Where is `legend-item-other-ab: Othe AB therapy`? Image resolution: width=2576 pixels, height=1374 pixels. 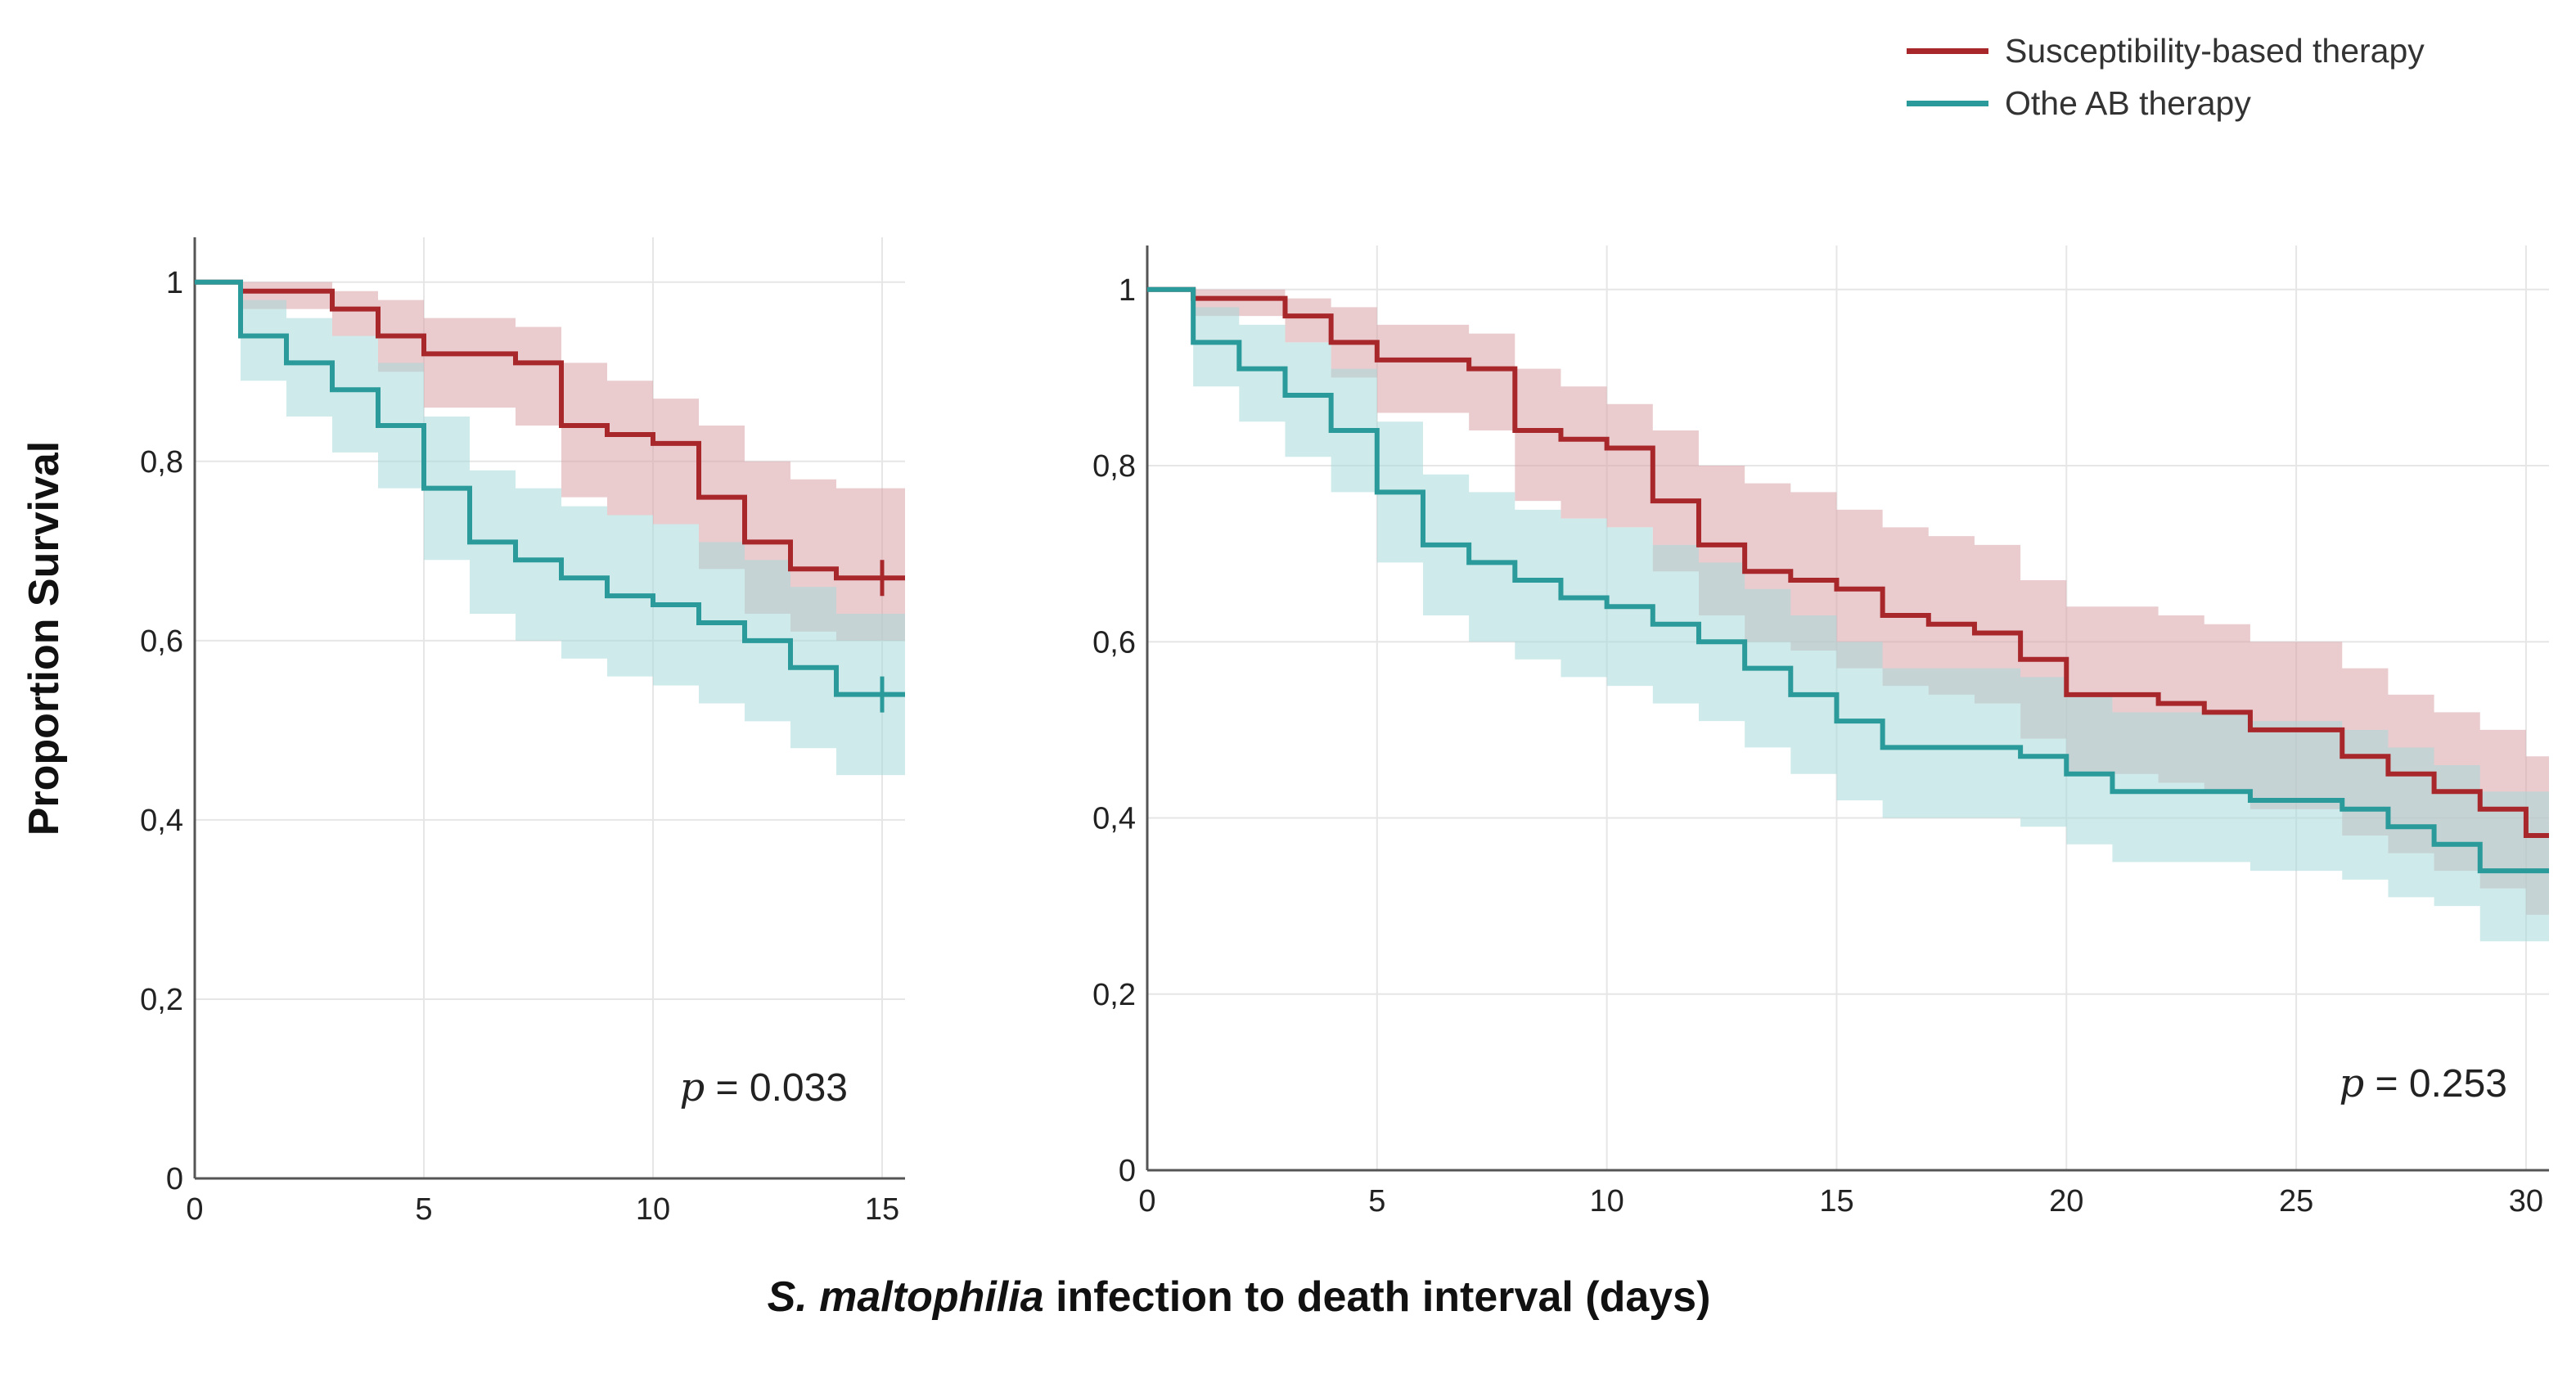 legend-item-other-ab: Othe AB therapy is located at coordinates (2166, 103).